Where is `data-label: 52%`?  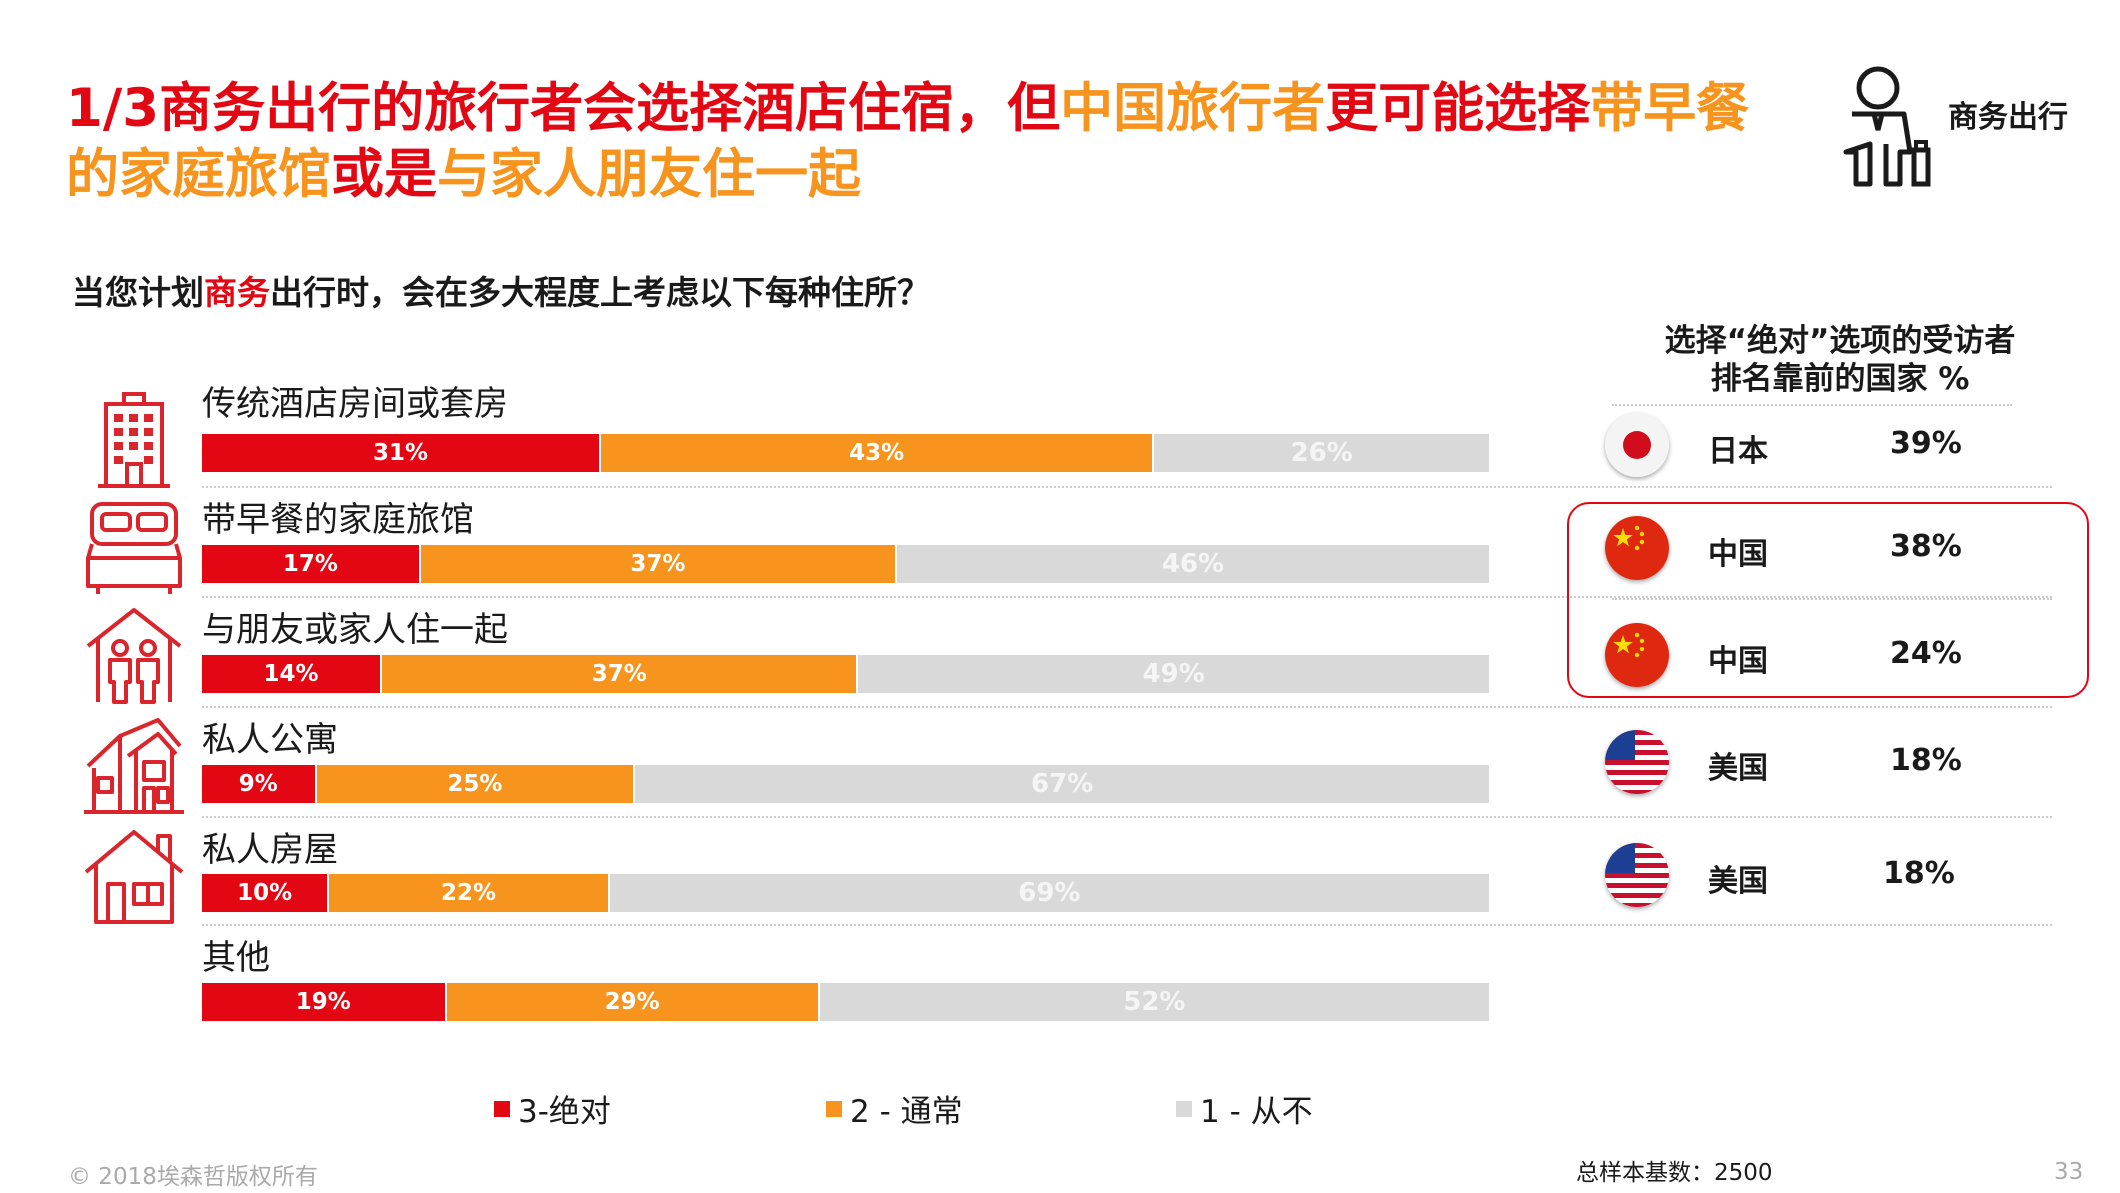
data-label: 52% is located at coordinates (1154, 1002).